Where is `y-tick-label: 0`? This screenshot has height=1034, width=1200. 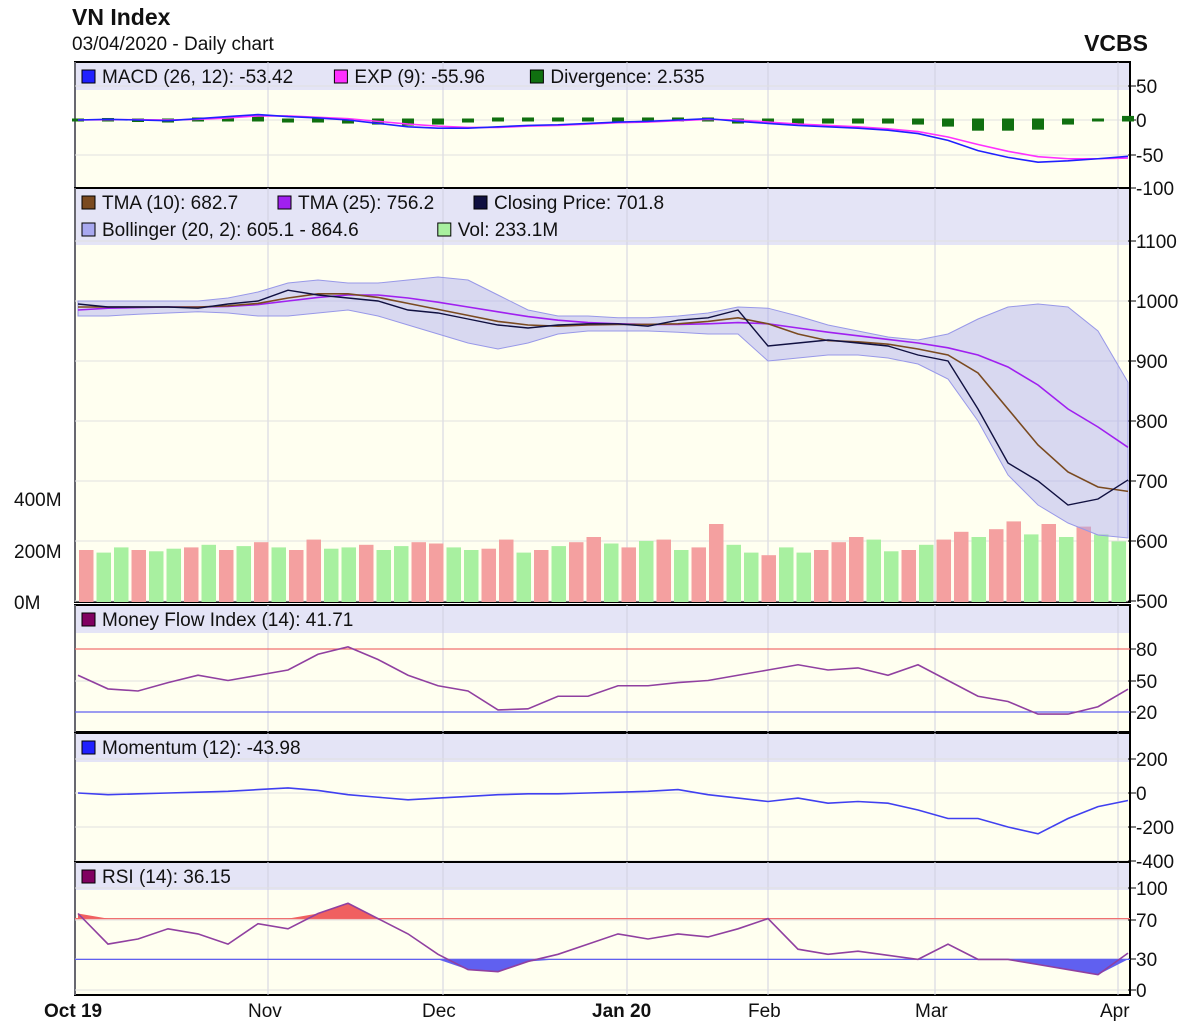 y-tick-label: 0 is located at coordinates (1141, 991).